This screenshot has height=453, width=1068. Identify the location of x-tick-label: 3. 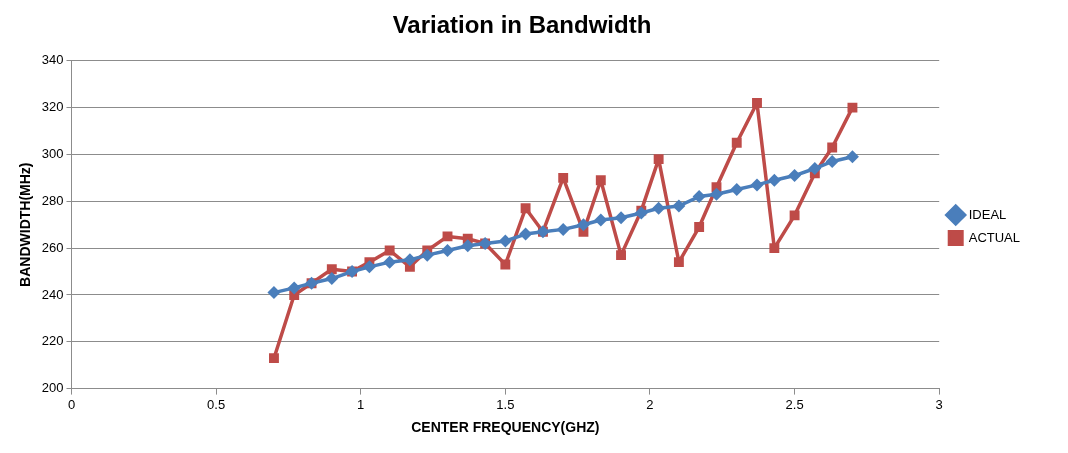
(939, 404).